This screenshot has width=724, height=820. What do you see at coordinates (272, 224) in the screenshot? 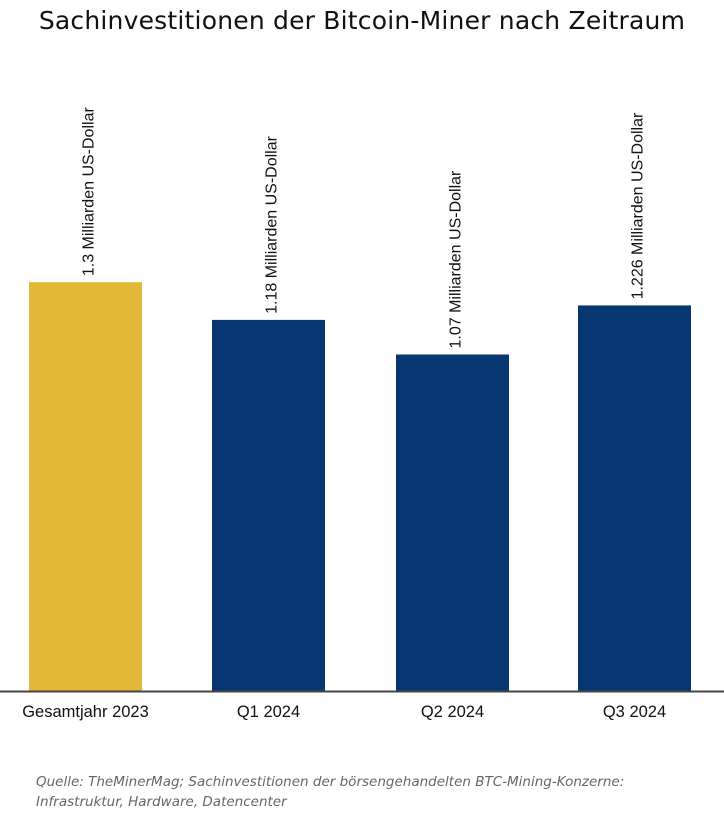
I see `data-label-2: 1.18 Milliarden US-Dollar` at bounding box center [272, 224].